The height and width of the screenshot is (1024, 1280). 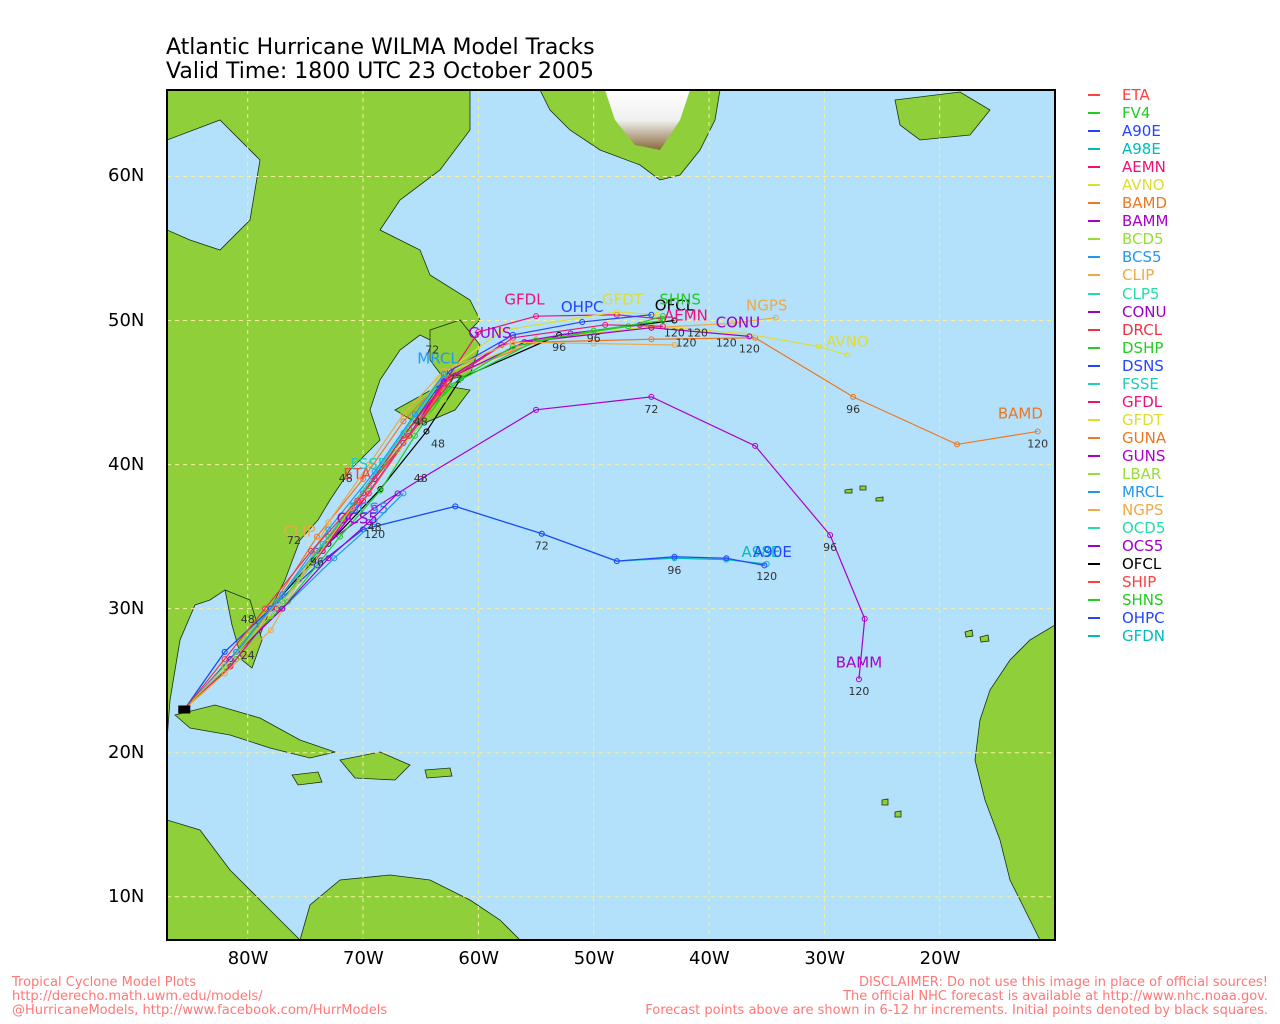 I want to click on track-end-label: MRCL, so click(x=438, y=359).